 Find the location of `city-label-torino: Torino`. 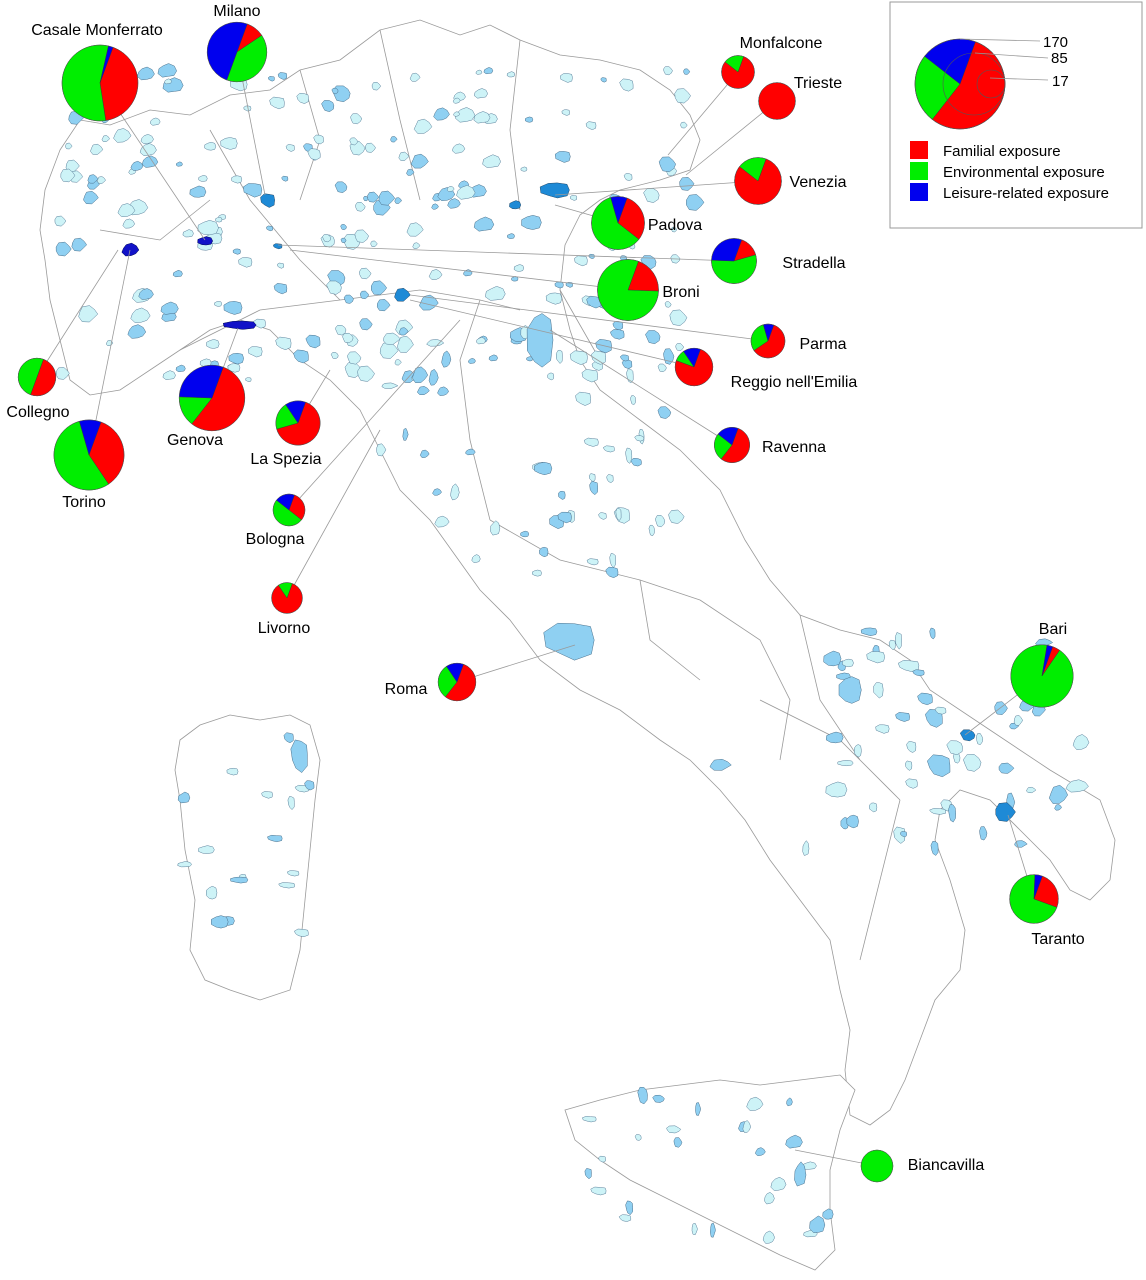

city-label-torino: Torino is located at coordinates (84, 502).